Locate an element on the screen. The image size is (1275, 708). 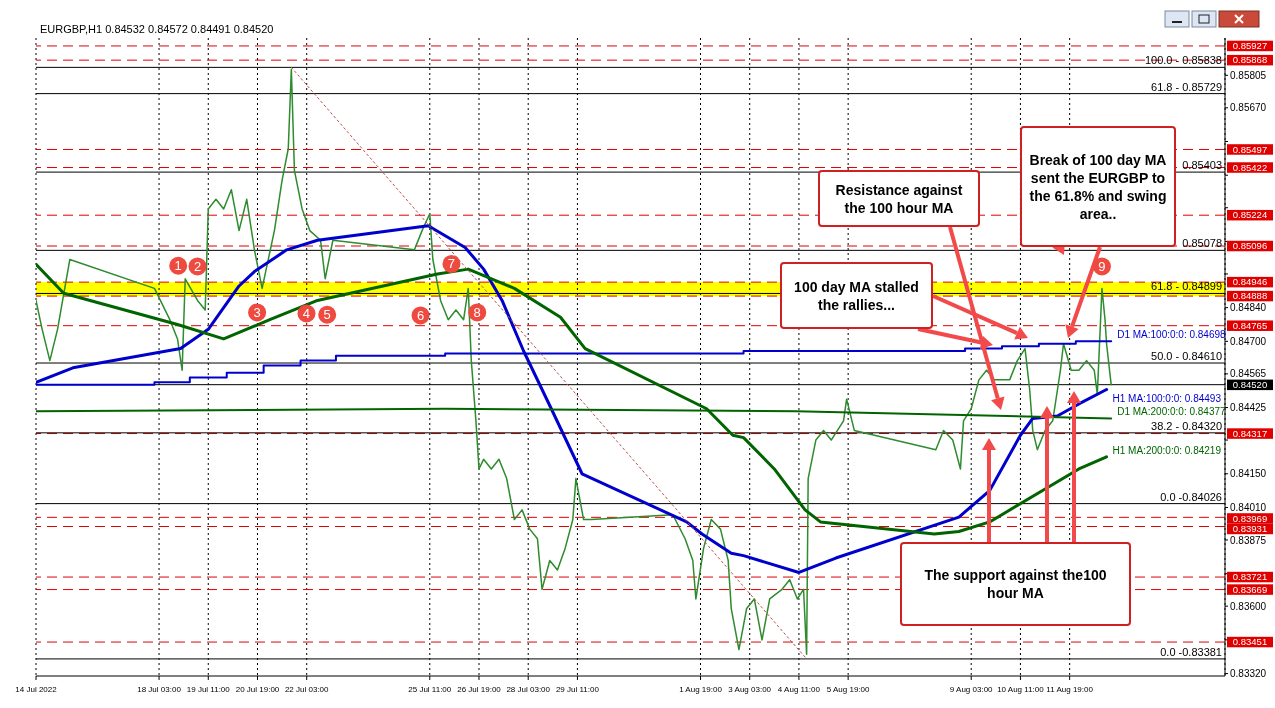
y-tick-label: 0.85805 is located at coordinates (1248, 75).